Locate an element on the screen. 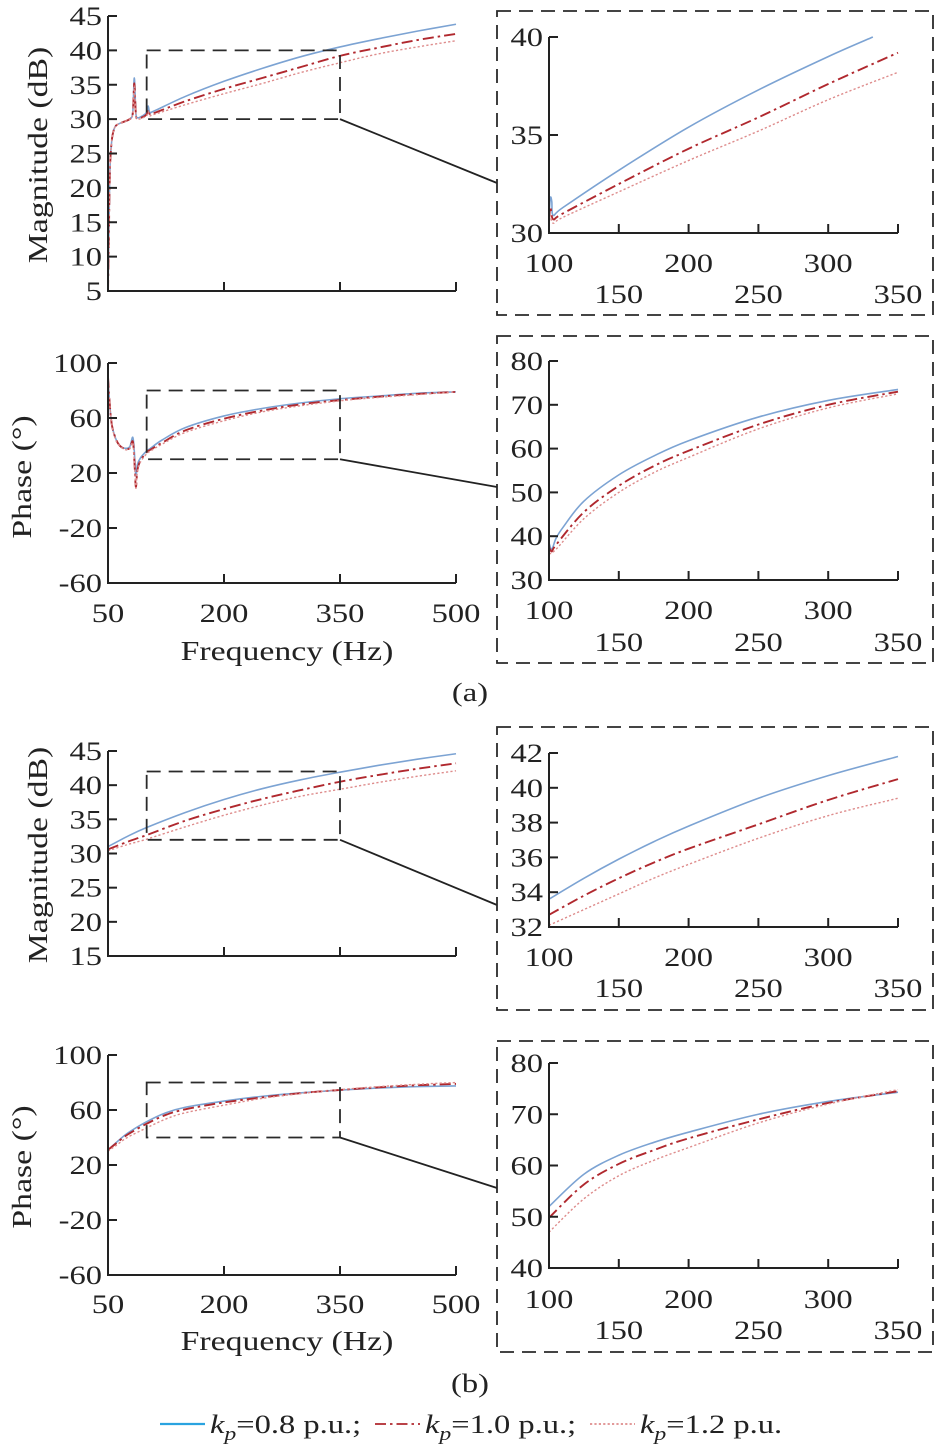  x-axis-label: Frequency (Hz) is located at coordinates (287, 1341).